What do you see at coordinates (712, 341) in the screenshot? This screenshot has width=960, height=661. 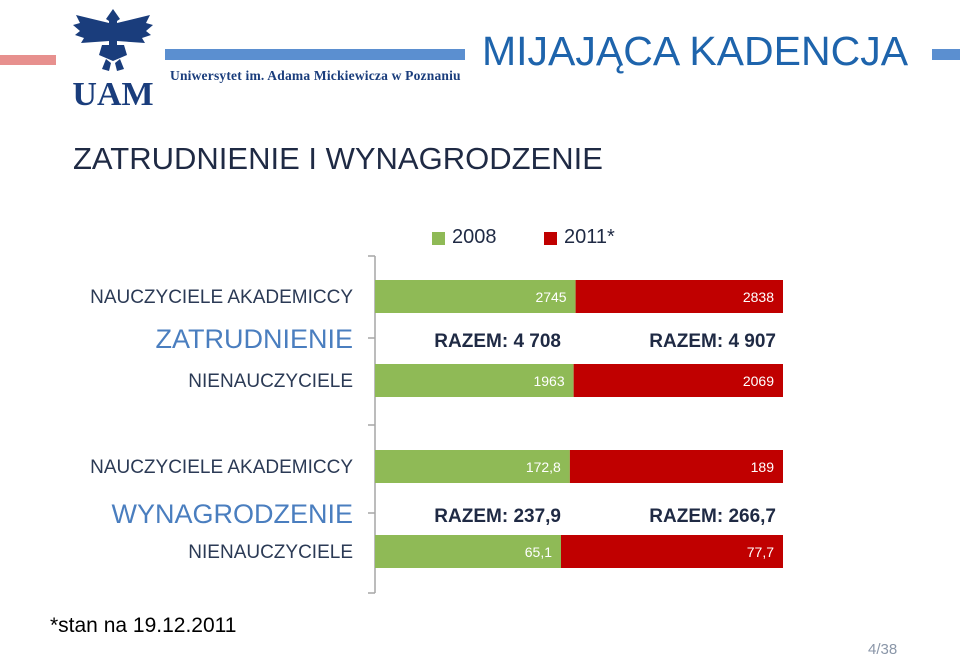 I see `total-label-zatrudnienie-2011: RAZEM: 4 907` at bounding box center [712, 341].